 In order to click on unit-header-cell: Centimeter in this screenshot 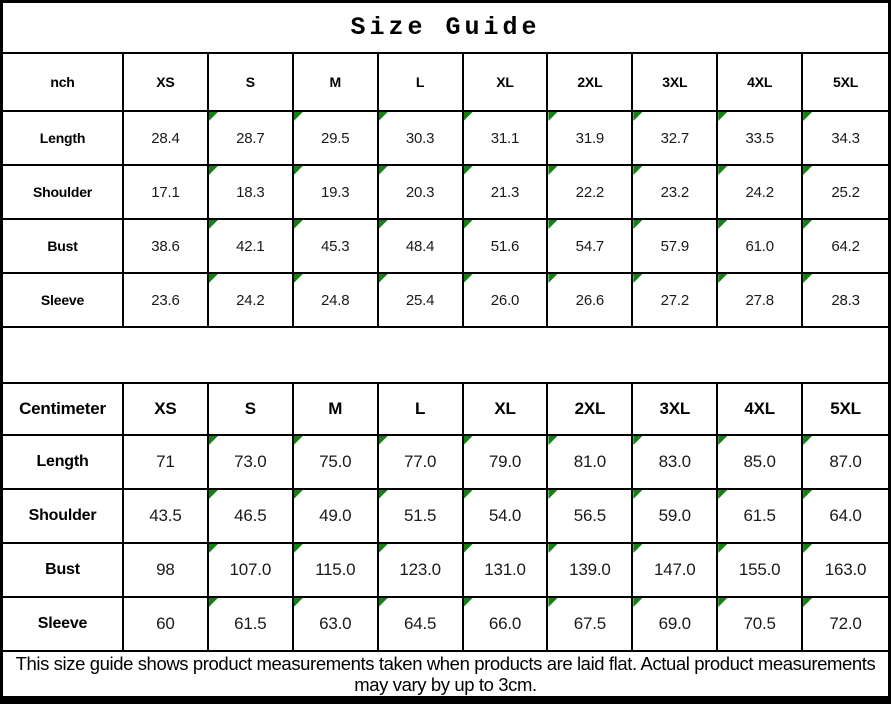, I will do `click(63, 410)`.